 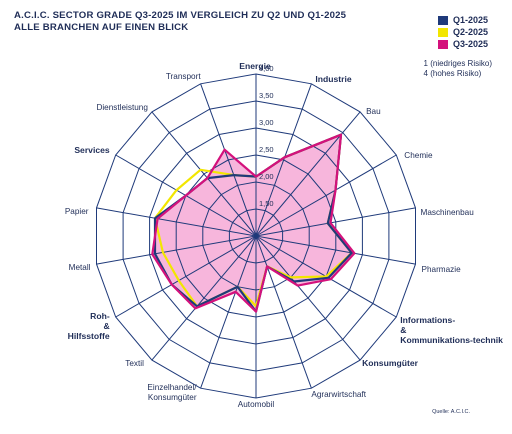 I want to click on category-label: Dienstleistung, so click(x=122, y=107).